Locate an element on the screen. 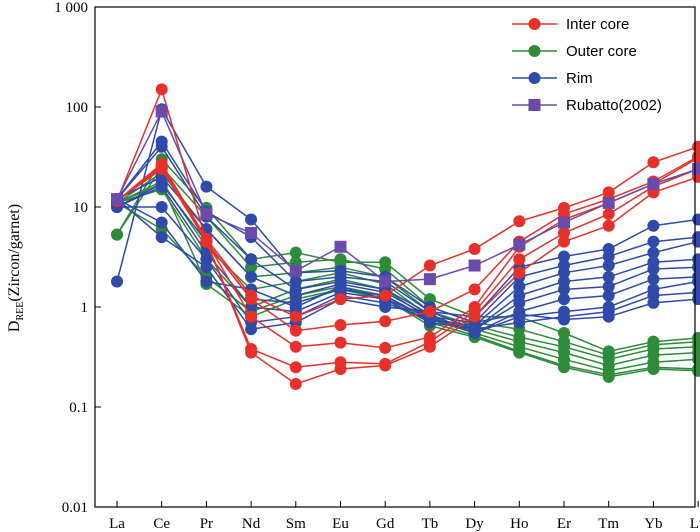 The width and height of the screenshot is (700, 532). x-tick-label: Eu is located at coordinates (340, 524).